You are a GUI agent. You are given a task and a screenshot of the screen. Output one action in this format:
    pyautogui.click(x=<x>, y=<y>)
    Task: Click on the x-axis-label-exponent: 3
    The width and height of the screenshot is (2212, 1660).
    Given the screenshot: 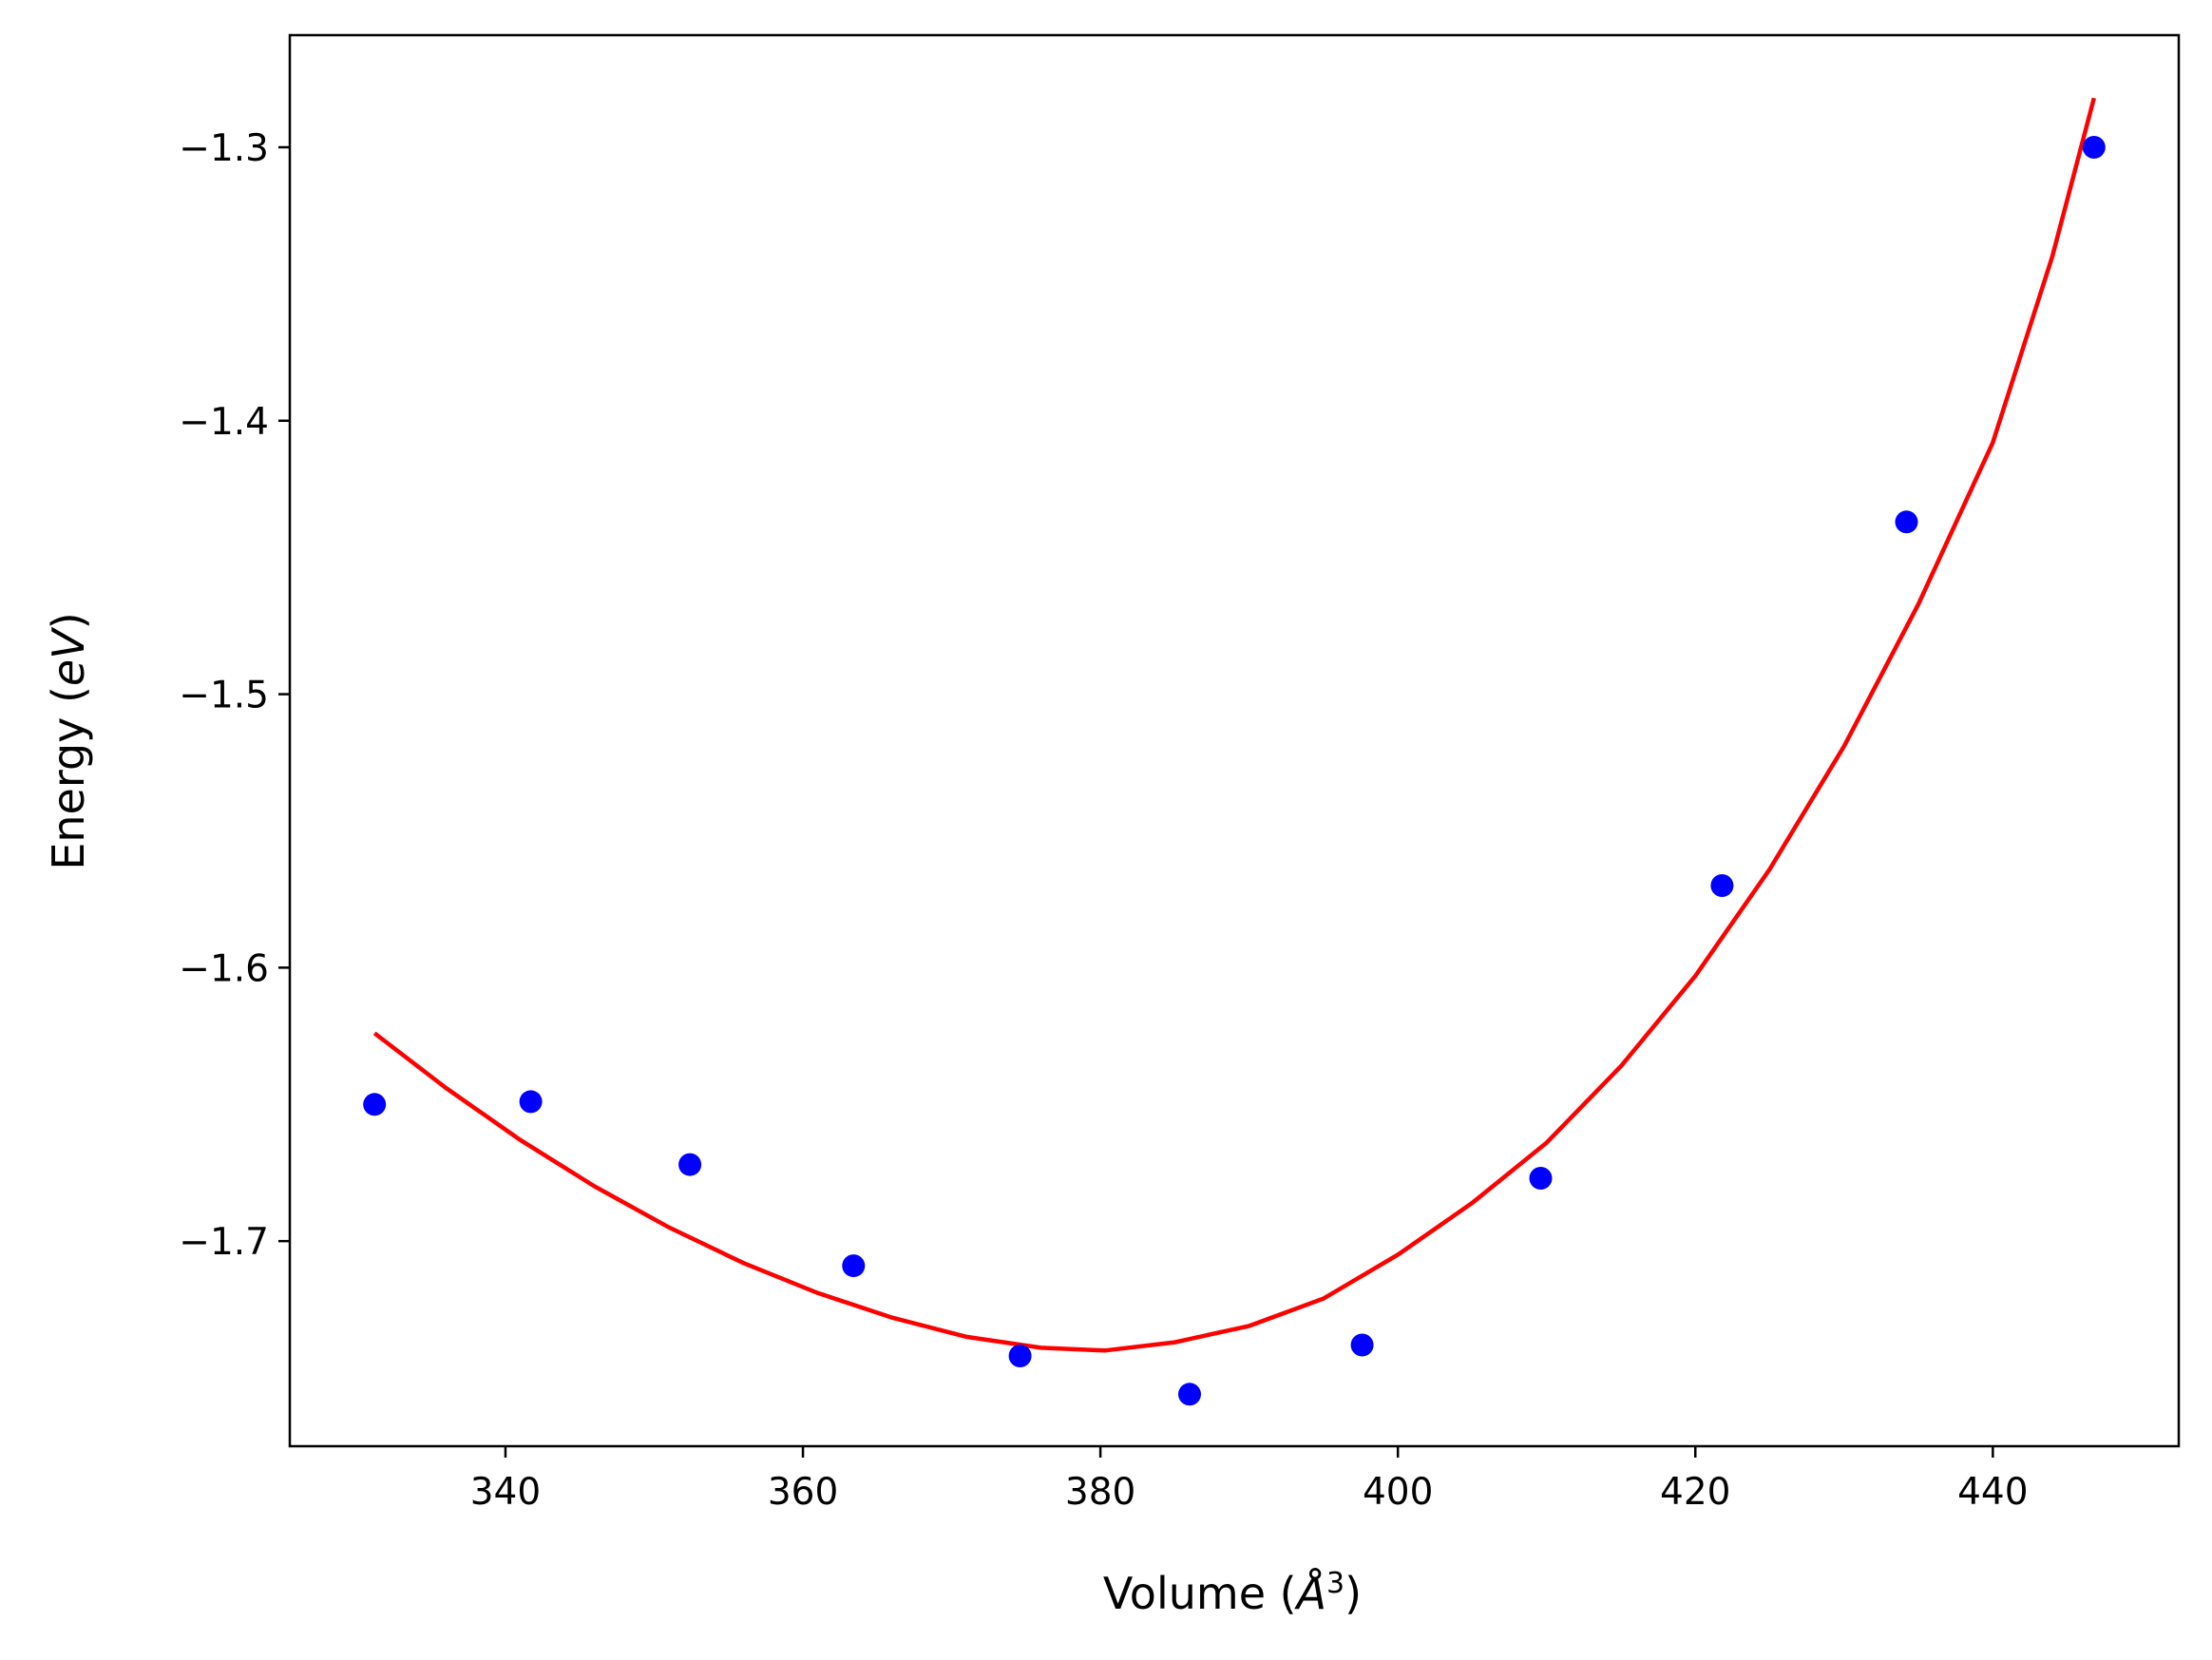 What is the action you would take?
    pyautogui.click(x=1335, y=1583)
    